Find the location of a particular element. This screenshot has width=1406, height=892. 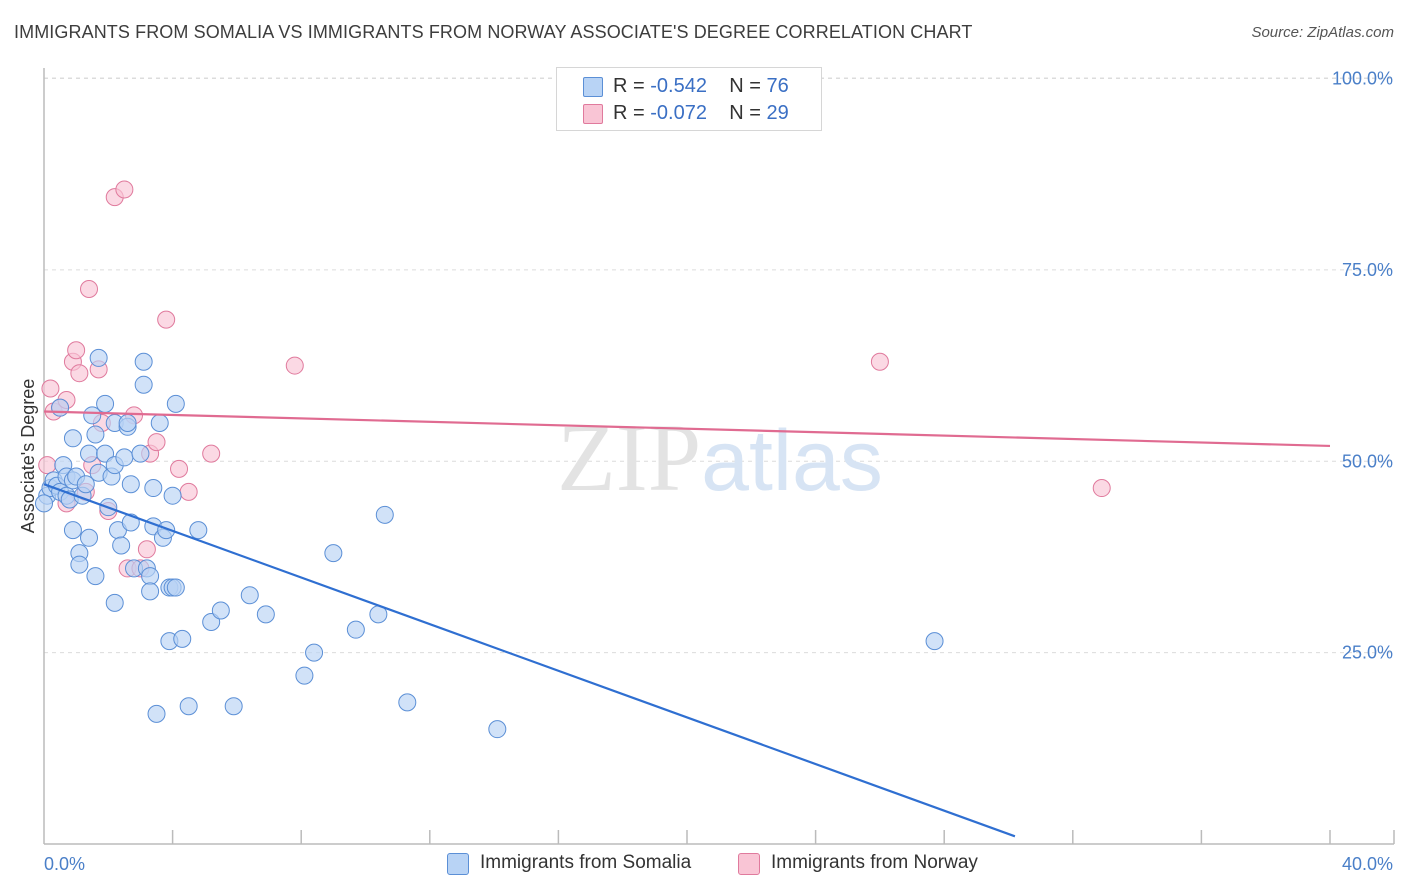

somalia-r-label: R = is located at coordinates (632, 86).